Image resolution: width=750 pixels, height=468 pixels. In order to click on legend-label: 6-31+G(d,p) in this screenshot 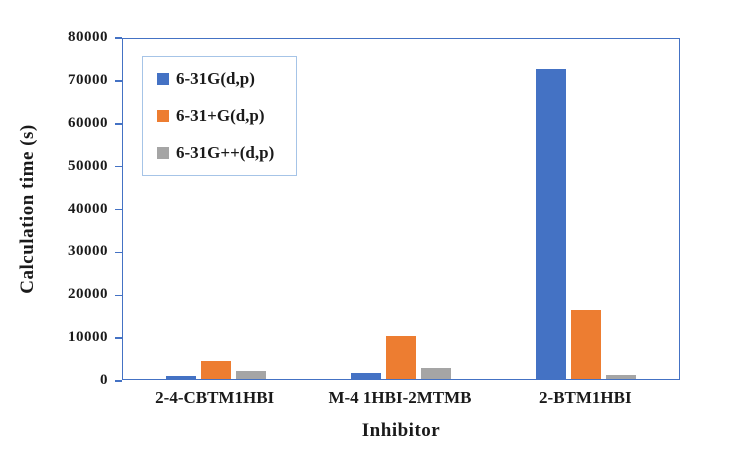, I will do `click(220, 115)`.